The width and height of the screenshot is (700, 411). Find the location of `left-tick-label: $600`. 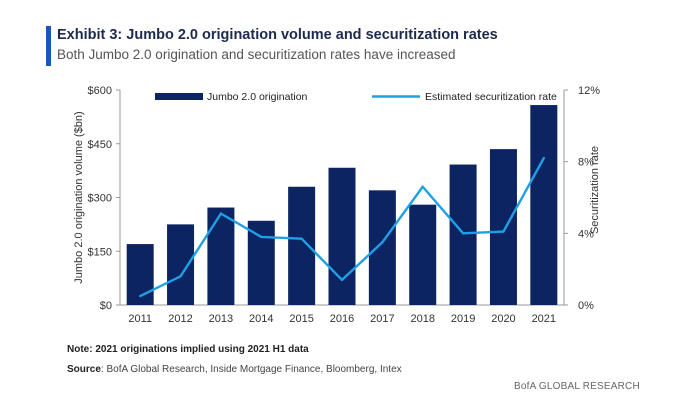

left-tick-label: $600 is located at coordinates (100, 91).